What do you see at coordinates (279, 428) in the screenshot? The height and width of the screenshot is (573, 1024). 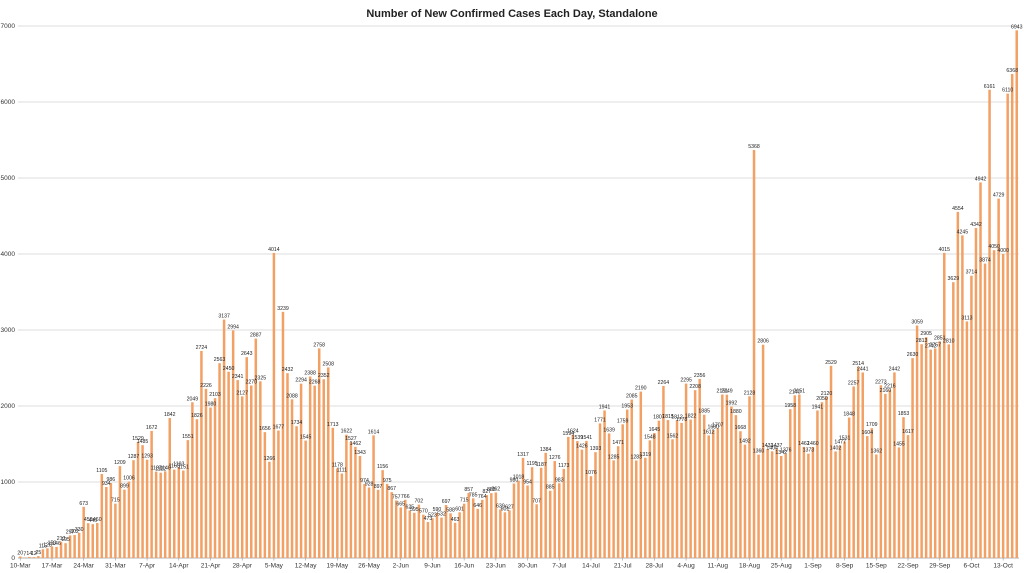 I see `data-label: 1677` at bounding box center [279, 428].